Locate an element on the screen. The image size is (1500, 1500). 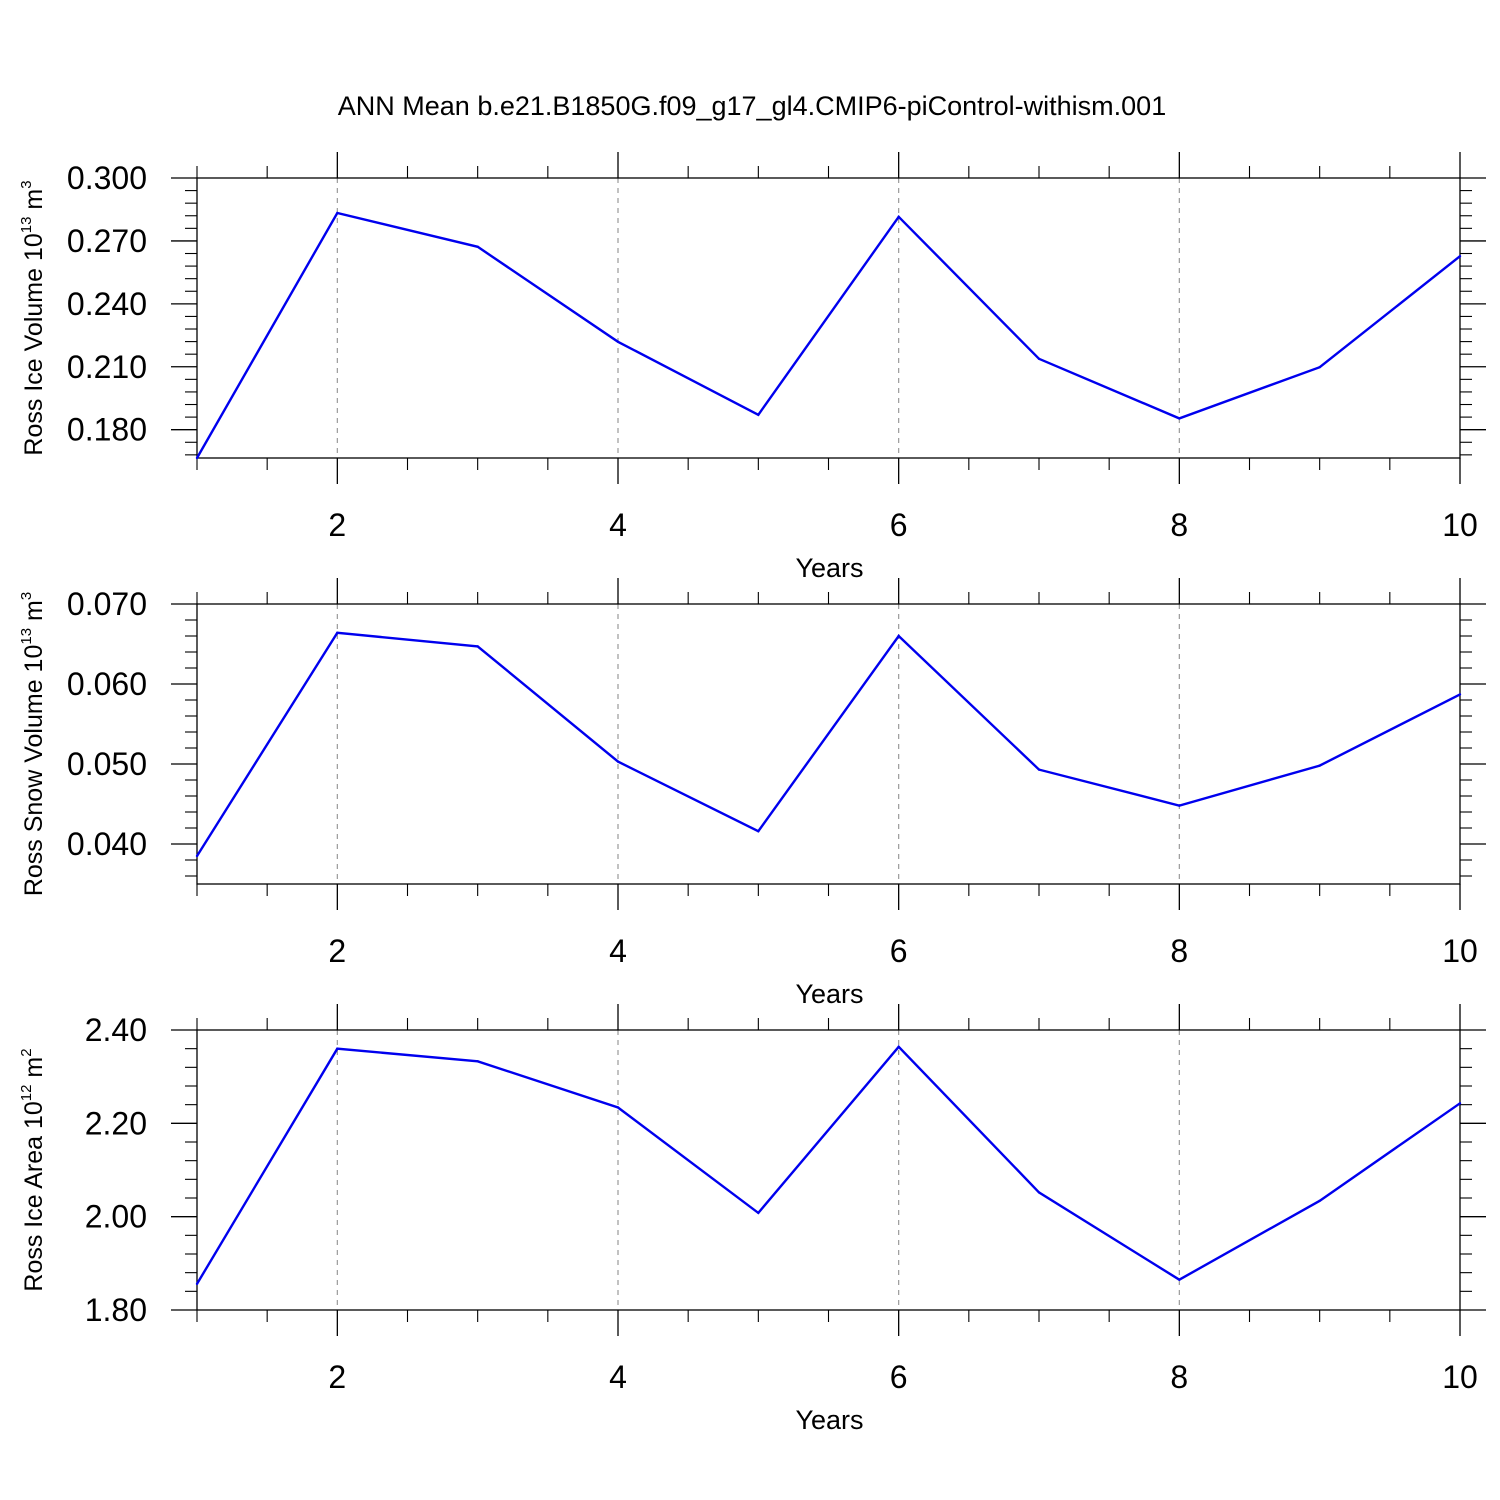
y-tick-label-0.040: 0.040 is located at coordinates (107, 844).